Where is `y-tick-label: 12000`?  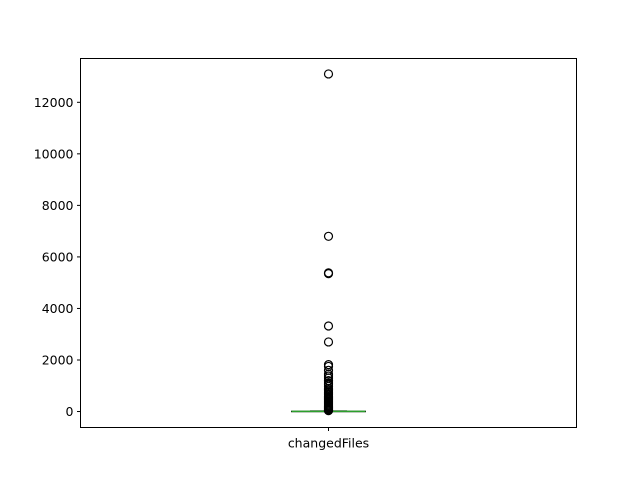 y-tick-label: 12000 is located at coordinates (54, 102).